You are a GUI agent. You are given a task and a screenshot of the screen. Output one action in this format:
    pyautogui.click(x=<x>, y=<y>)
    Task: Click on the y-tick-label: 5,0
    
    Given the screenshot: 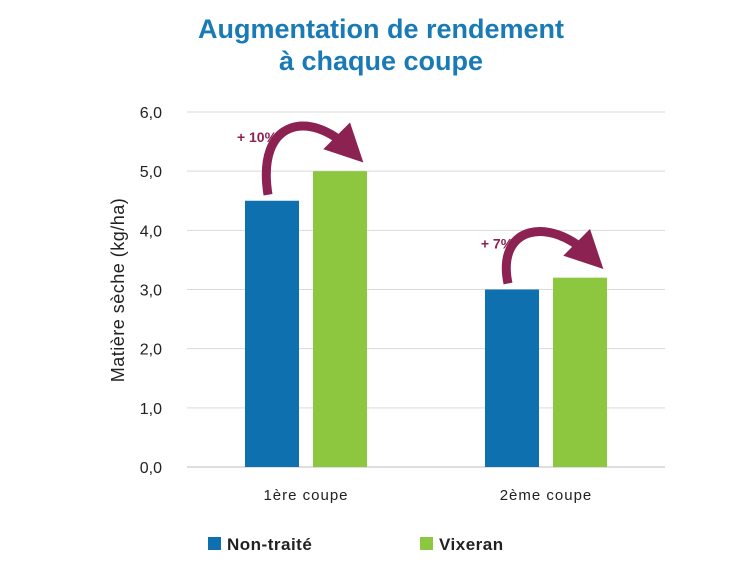 What is the action you would take?
    pyautogui.click(x=151, y=172)
    